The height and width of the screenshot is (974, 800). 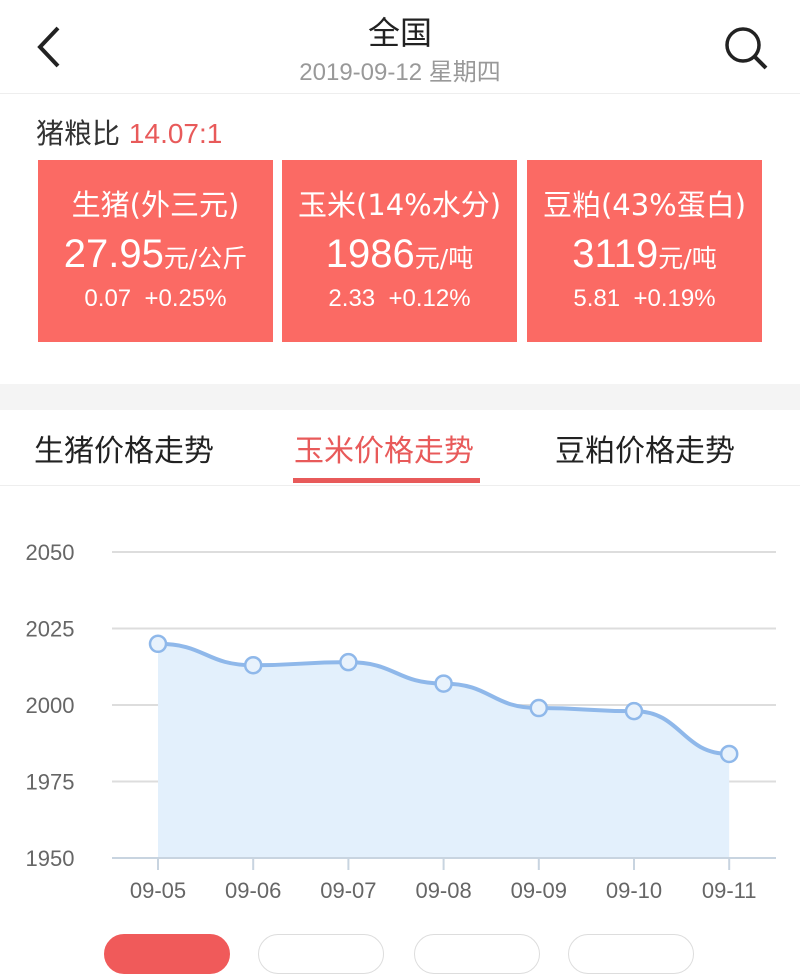 What do you see at coordinates (729, 890) in the screenshot?
I see `x-tick-label: 09-11` at bounding box center [729, 890].